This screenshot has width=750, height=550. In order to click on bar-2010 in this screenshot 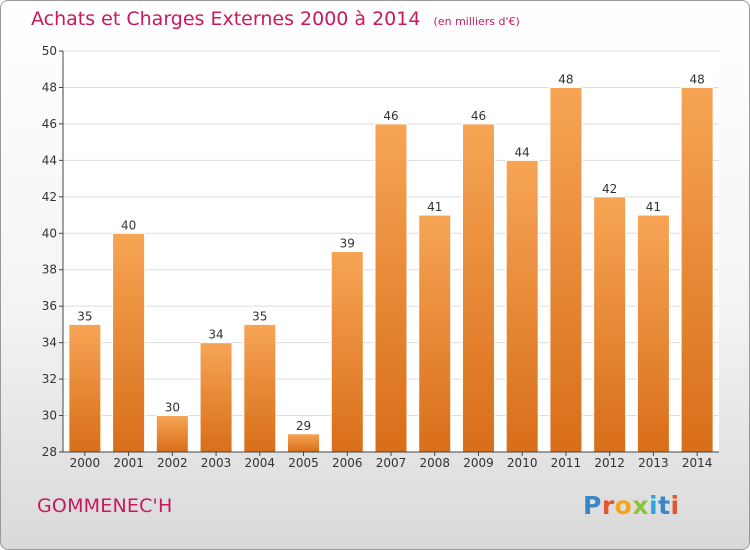, I will do `click(522, 306)`.